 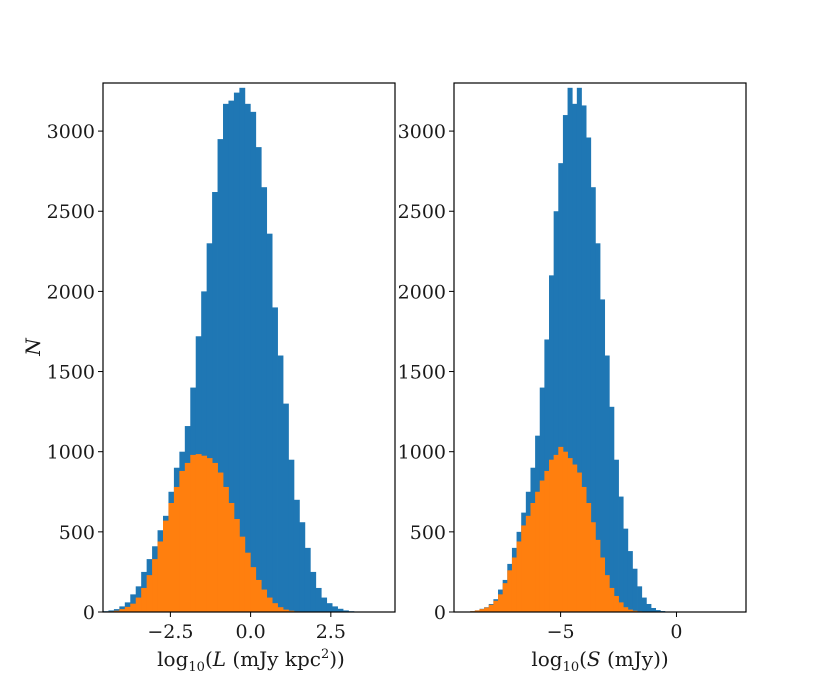 What do you see at coordinates (250, 632) in the screenshot?
I see `left-x-tick-label: 0.0` at bounding box center [250, 632].